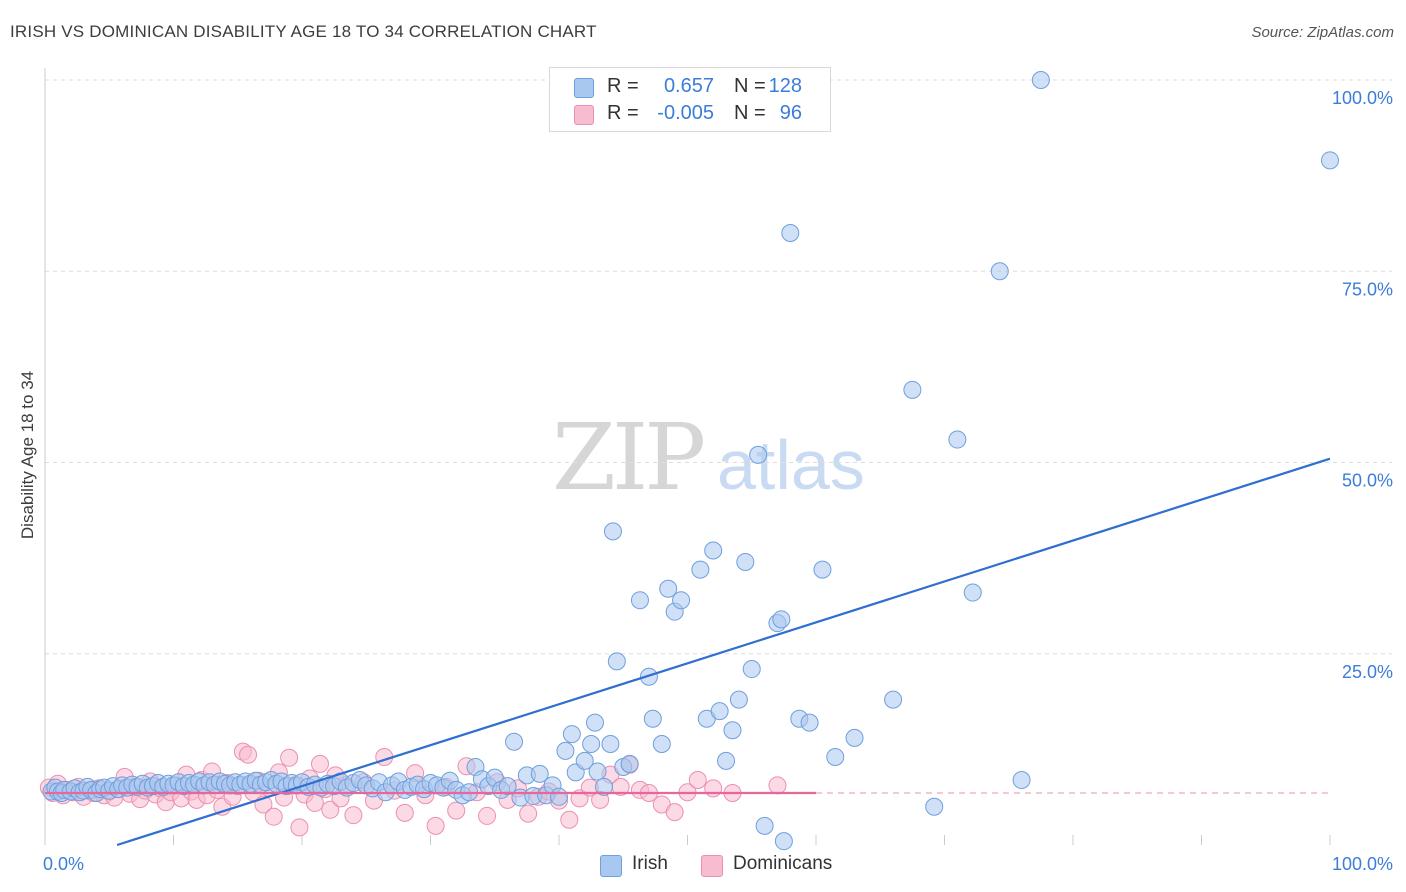  Describe the element at coordinates (1367, 672) in the screenshot. I see `y-tick-label: 25.0%` at that location.